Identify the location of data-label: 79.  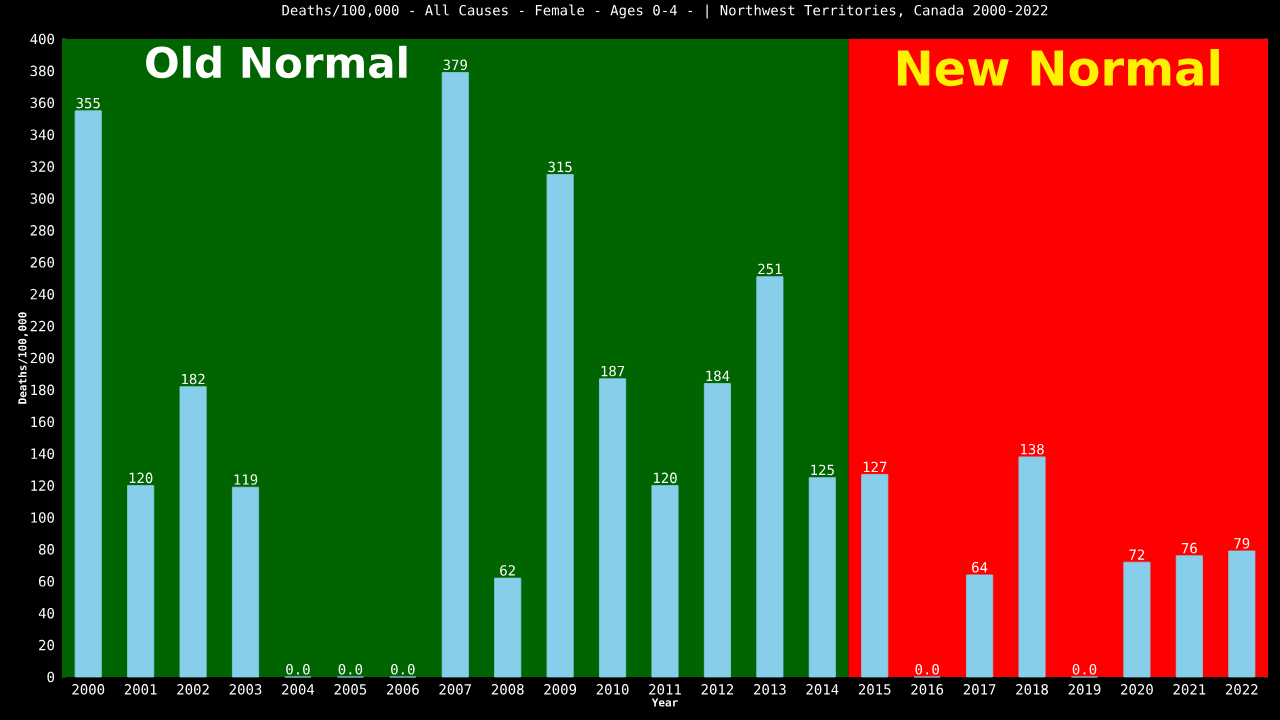
(1242, 543).